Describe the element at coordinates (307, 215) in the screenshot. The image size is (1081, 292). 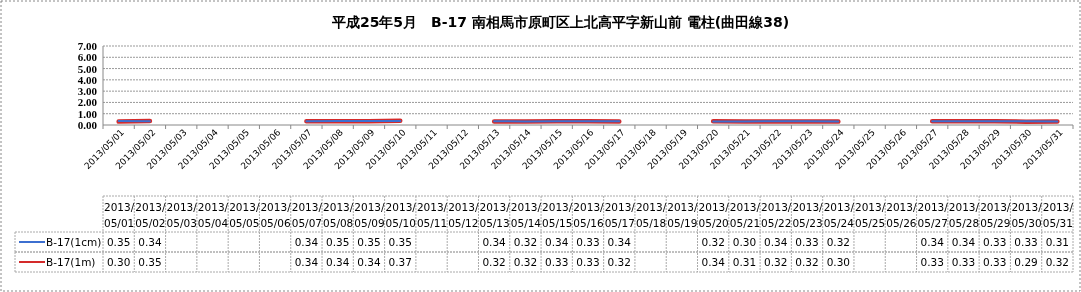
I see `category-label: 2013/05/07` at that location.